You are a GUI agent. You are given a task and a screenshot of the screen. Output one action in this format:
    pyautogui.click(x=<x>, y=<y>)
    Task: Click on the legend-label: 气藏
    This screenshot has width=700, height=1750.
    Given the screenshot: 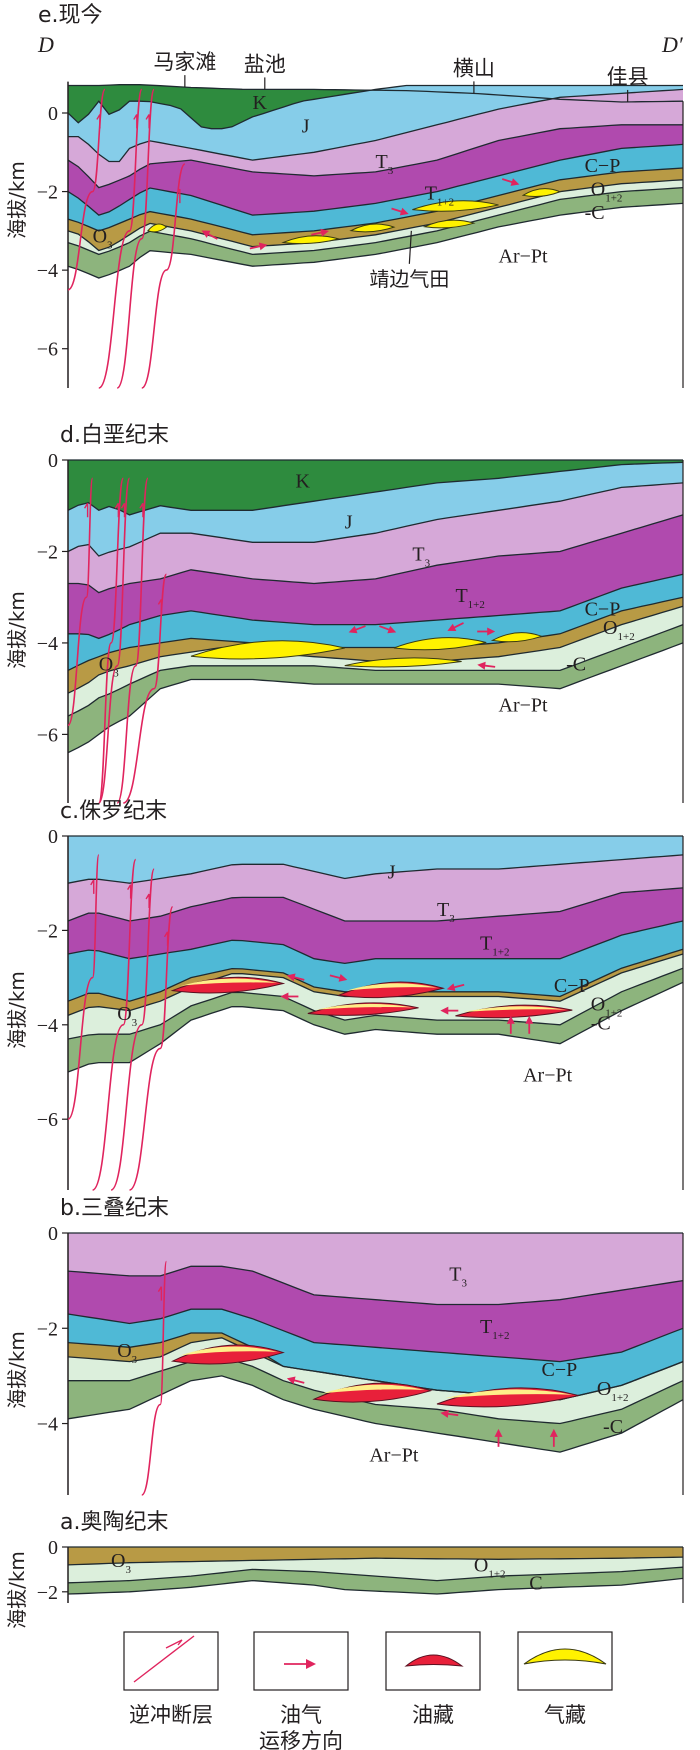 What is the action you would take?
    pyautogui.click(x=565, y=1715)
    